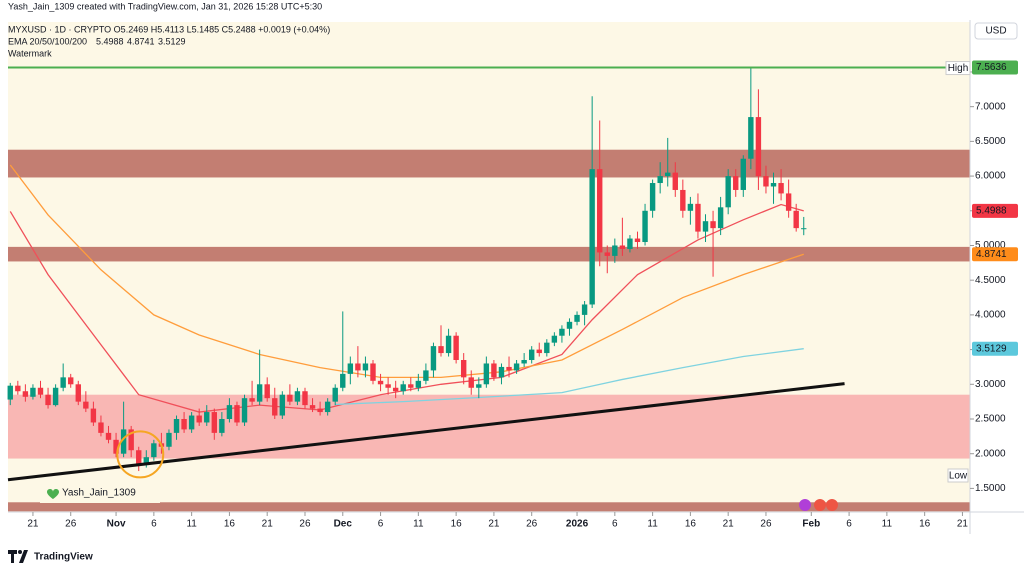 This screenshot has width=1024, height=578. I want to click on trendline, so click(426, 432).